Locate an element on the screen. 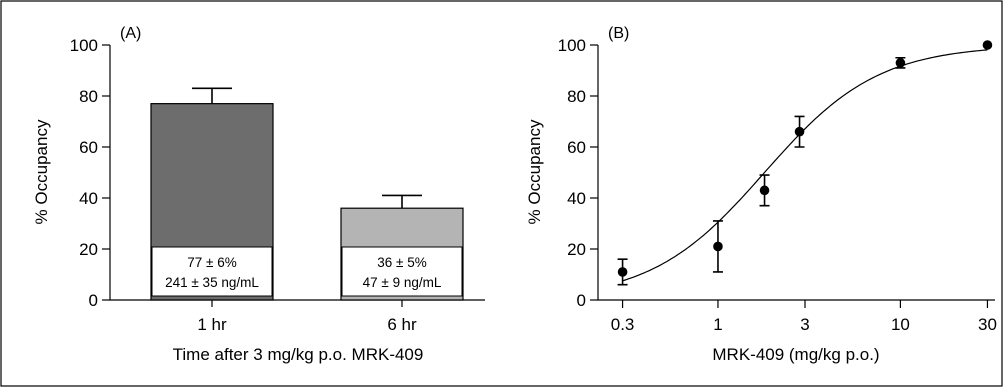 This screenshot has width=1003, height=387. panel-a-x-tick-label: 6 hr is located at coordinates (402, 324).